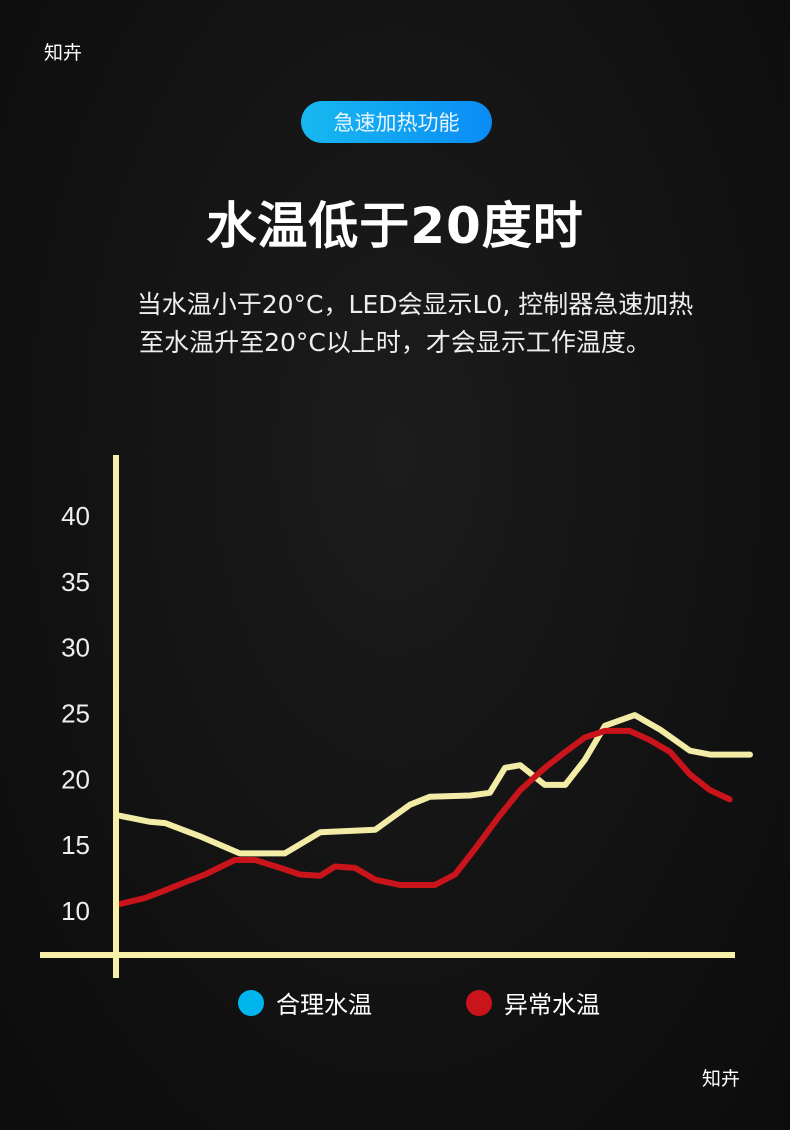 The image size is (790, 1130). Describe the element at coordinates (75, 845) in the screenshot. I see `y-tick-label: 15` at that location.